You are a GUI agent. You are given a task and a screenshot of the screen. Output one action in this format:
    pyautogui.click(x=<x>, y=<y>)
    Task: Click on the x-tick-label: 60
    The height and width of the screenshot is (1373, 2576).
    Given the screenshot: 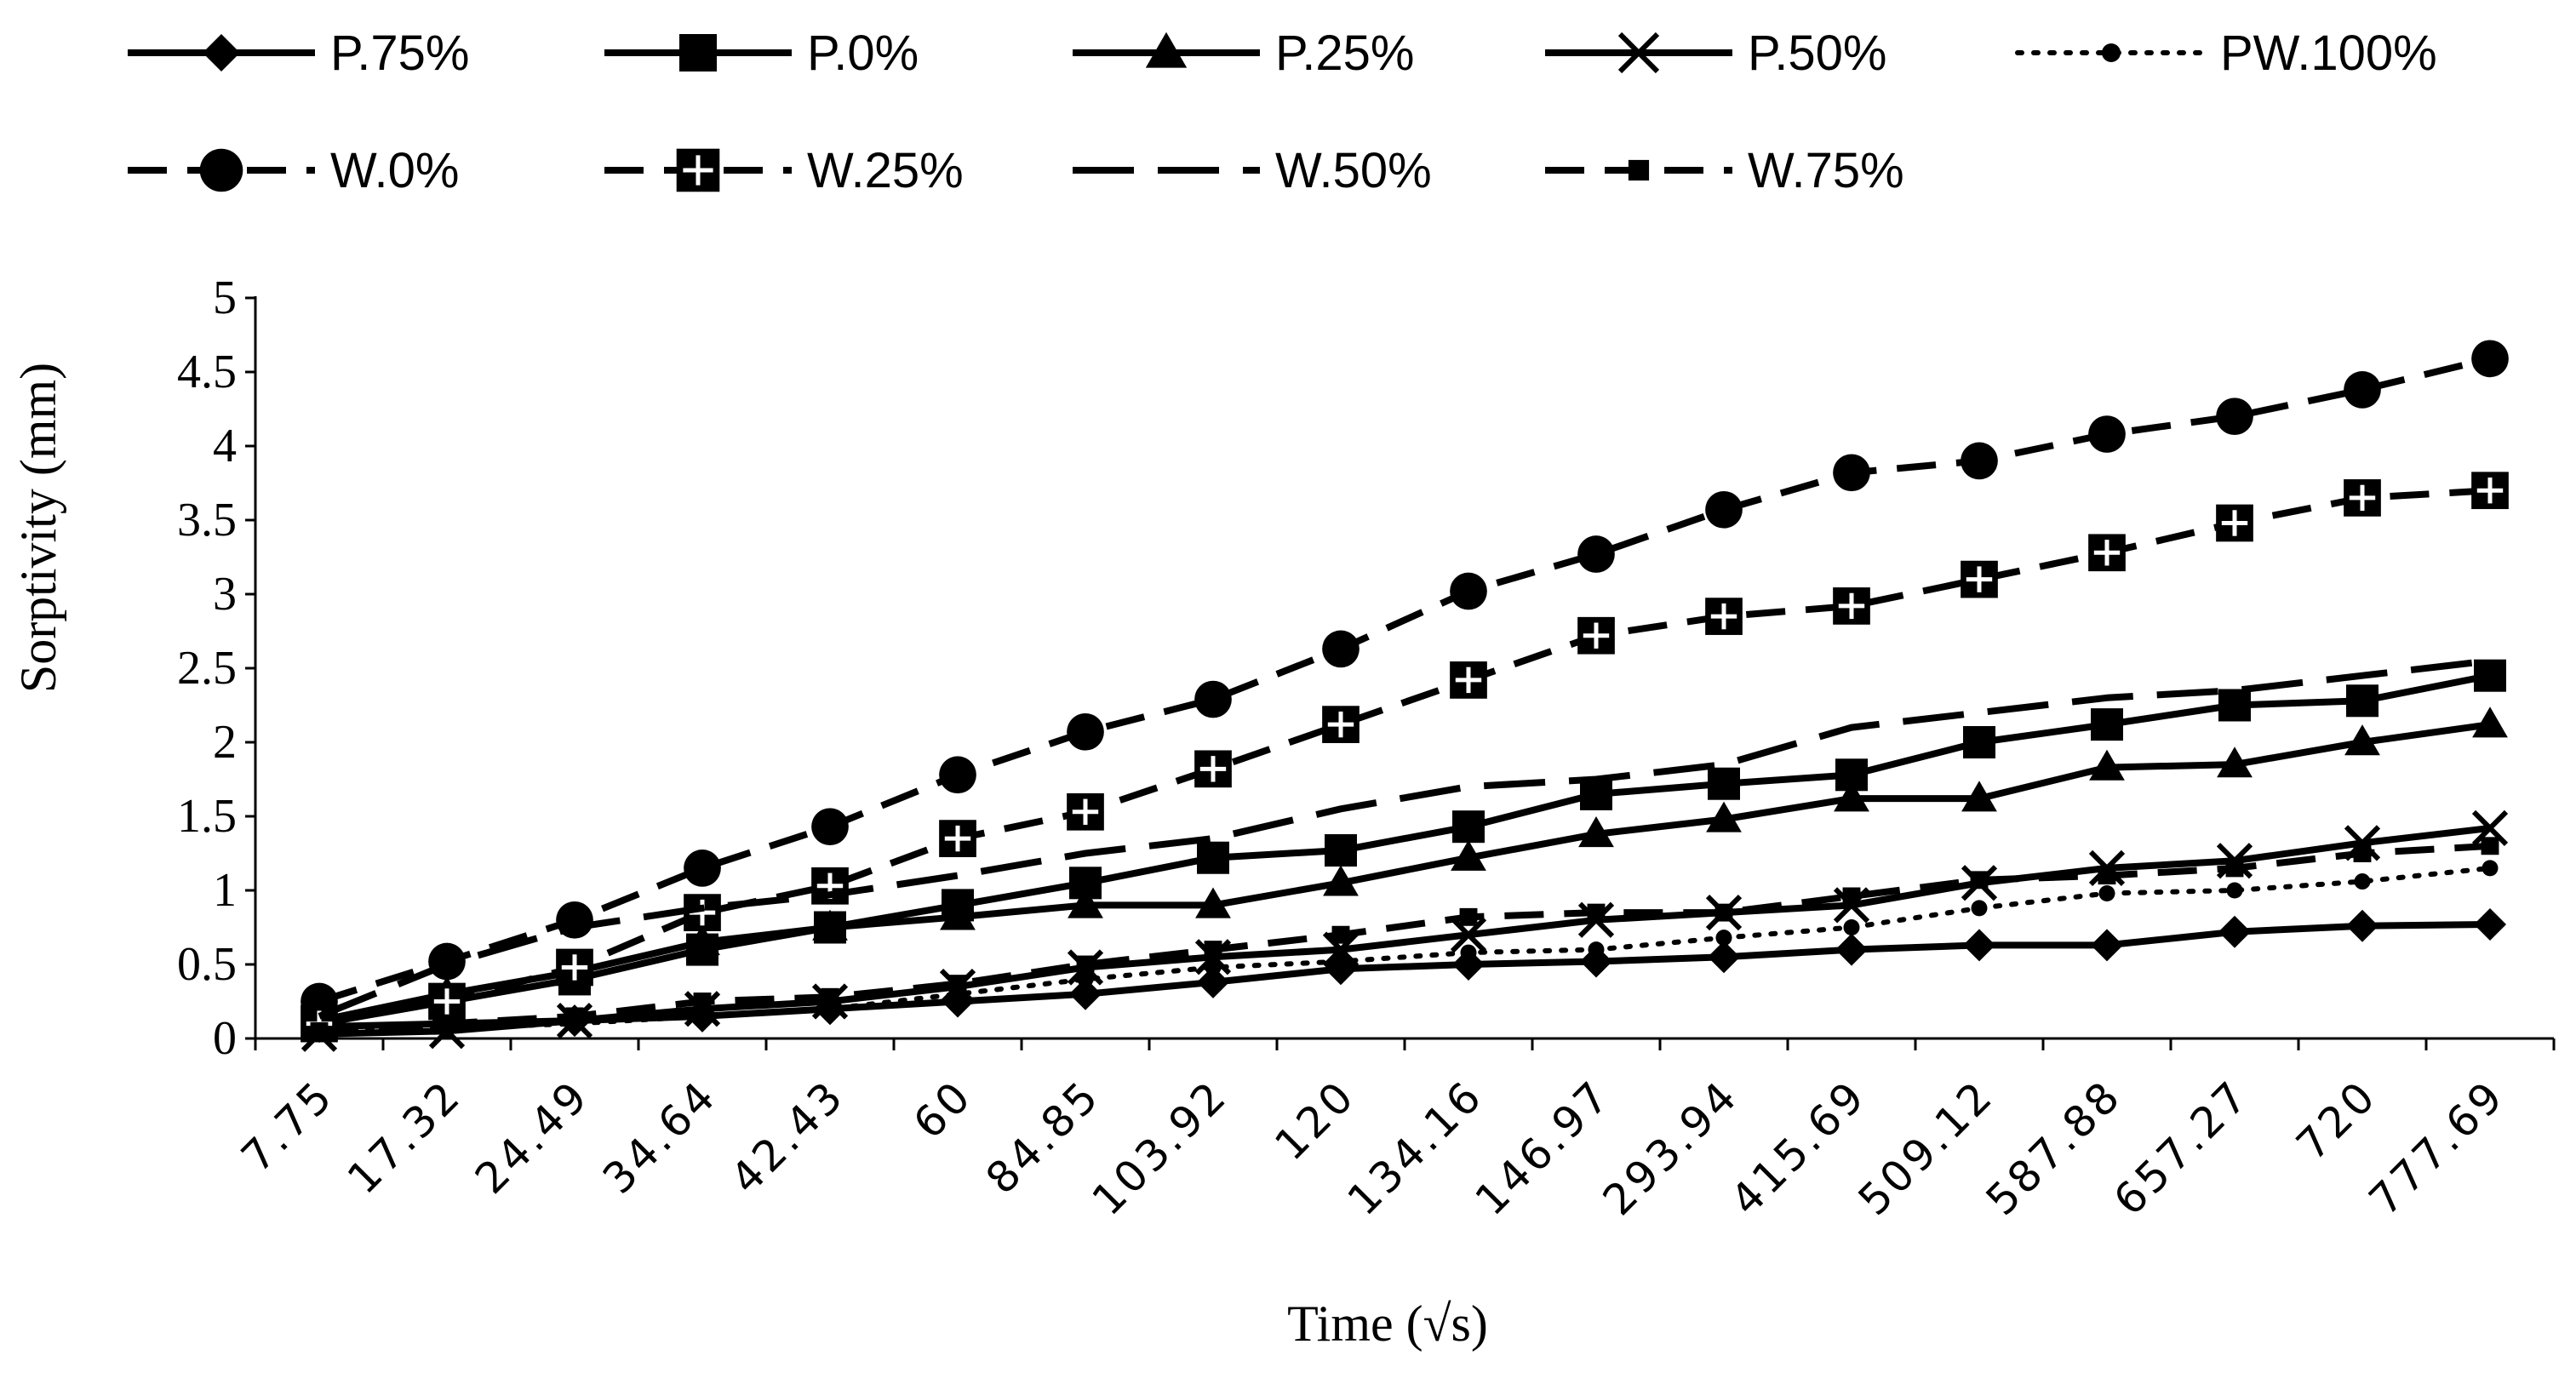 What is the action you would take?
    pyautogui.click(x=943, y=1109)
    